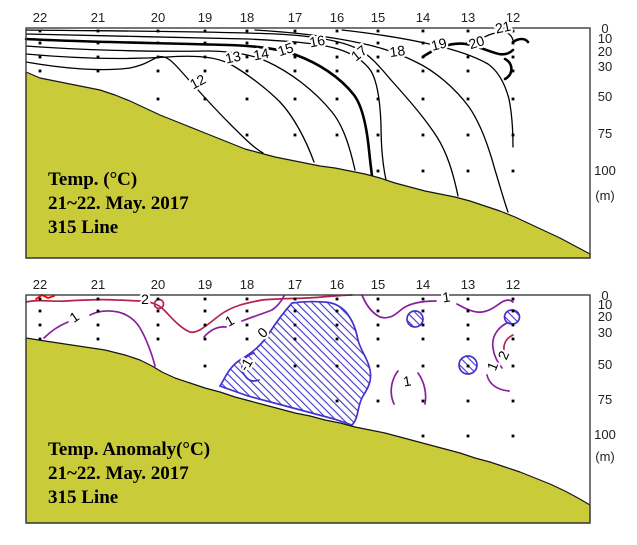 The height and width of the screenshot is (545, 637). I want to click on depth-unit-label: (m), so click(605, 195).